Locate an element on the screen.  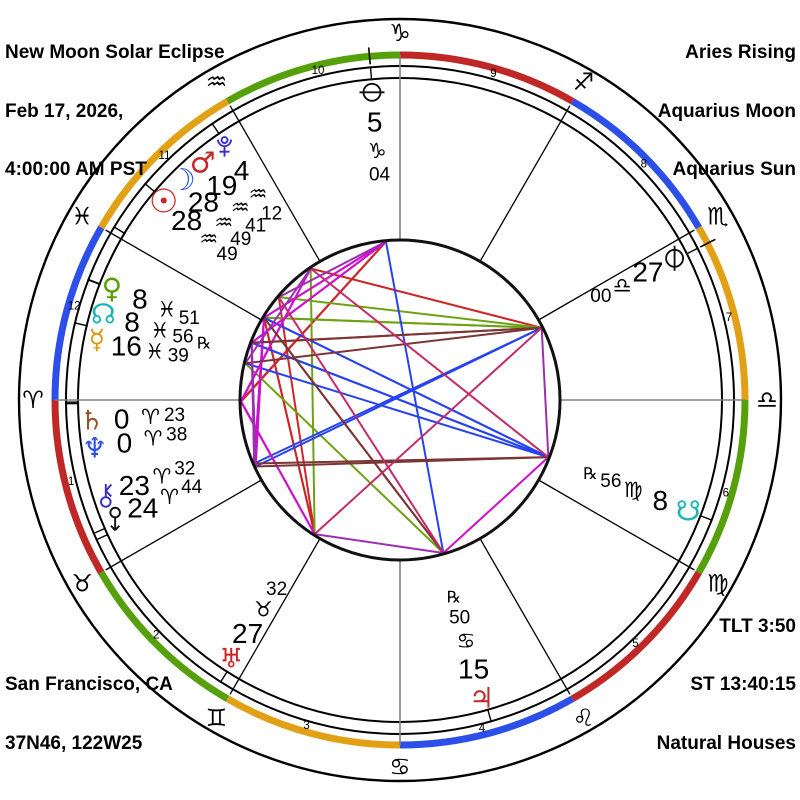
planet-glyph-uranus: ♅ is located at coordinates (231, 658).